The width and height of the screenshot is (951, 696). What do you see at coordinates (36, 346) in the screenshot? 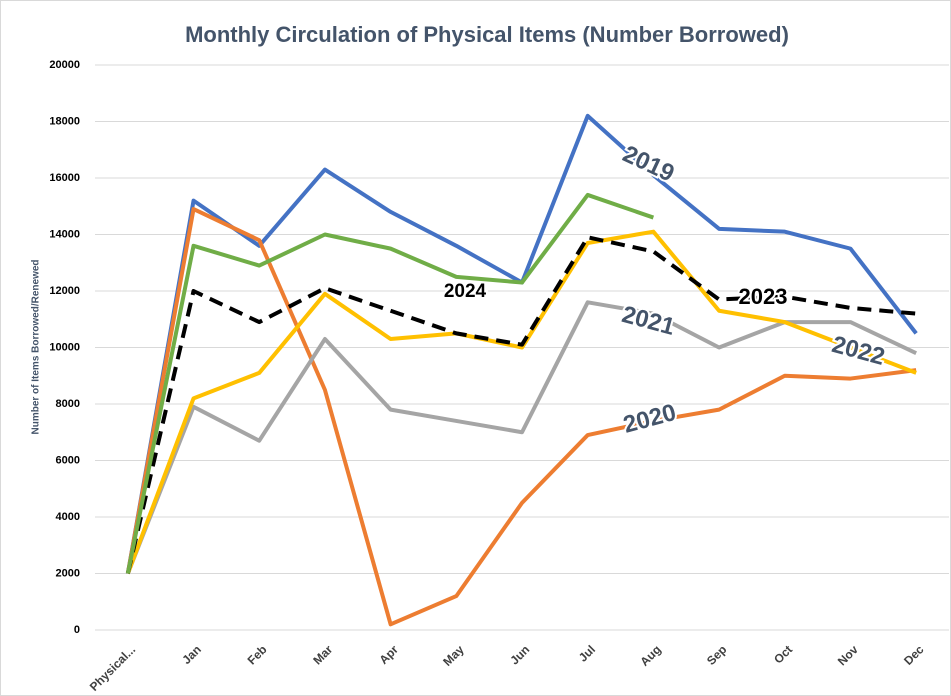
I see `y-axis-label: Number of Items Borrowed/Renewed` at bounding box center [36, 346].